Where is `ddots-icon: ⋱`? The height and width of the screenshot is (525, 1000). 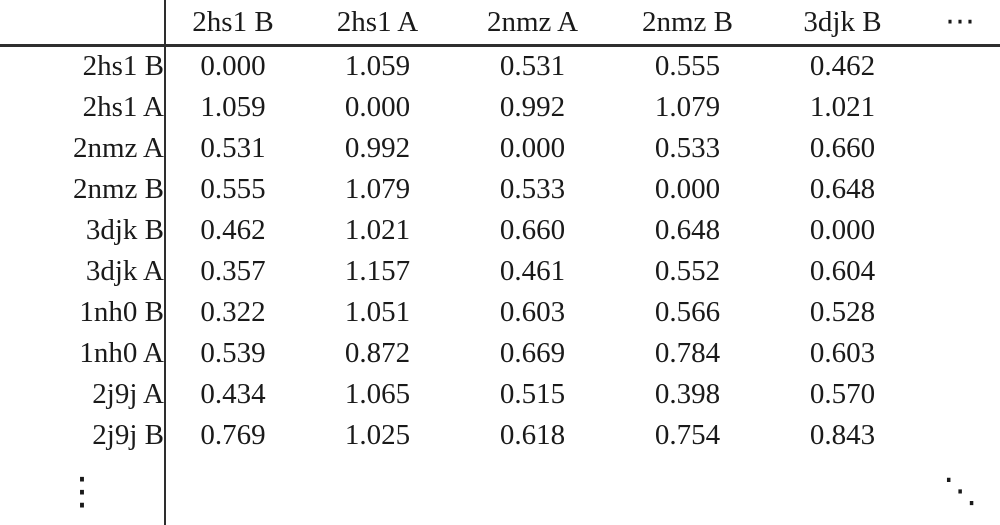 ddots-icon: ⋱ is located at coordinates (960, 491).